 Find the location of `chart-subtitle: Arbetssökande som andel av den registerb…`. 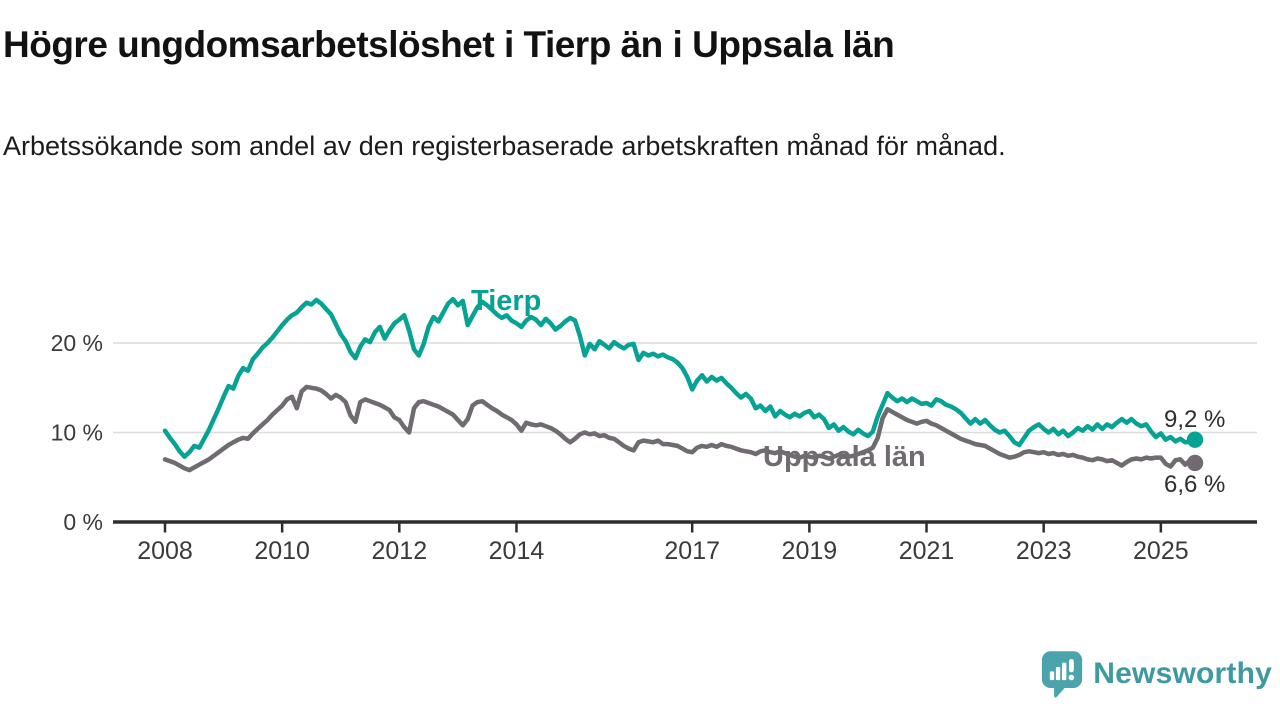

chart-subtitle: Arbetssökande som andel av den registerb… is located at coordinates (504, 146).